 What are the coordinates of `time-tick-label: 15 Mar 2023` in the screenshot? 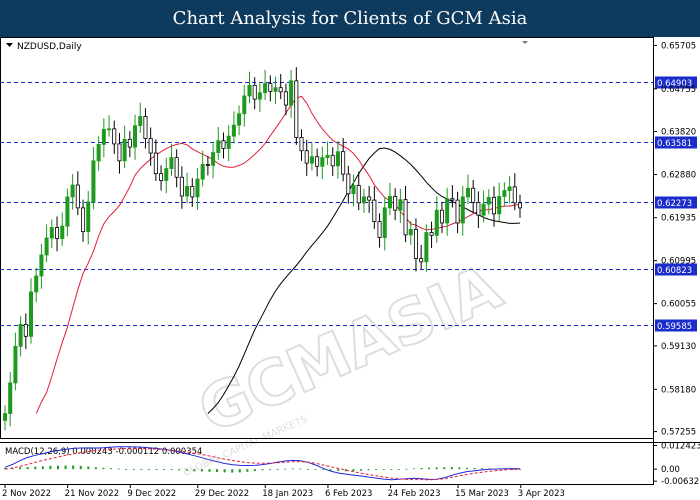 It's located at (482, 494).